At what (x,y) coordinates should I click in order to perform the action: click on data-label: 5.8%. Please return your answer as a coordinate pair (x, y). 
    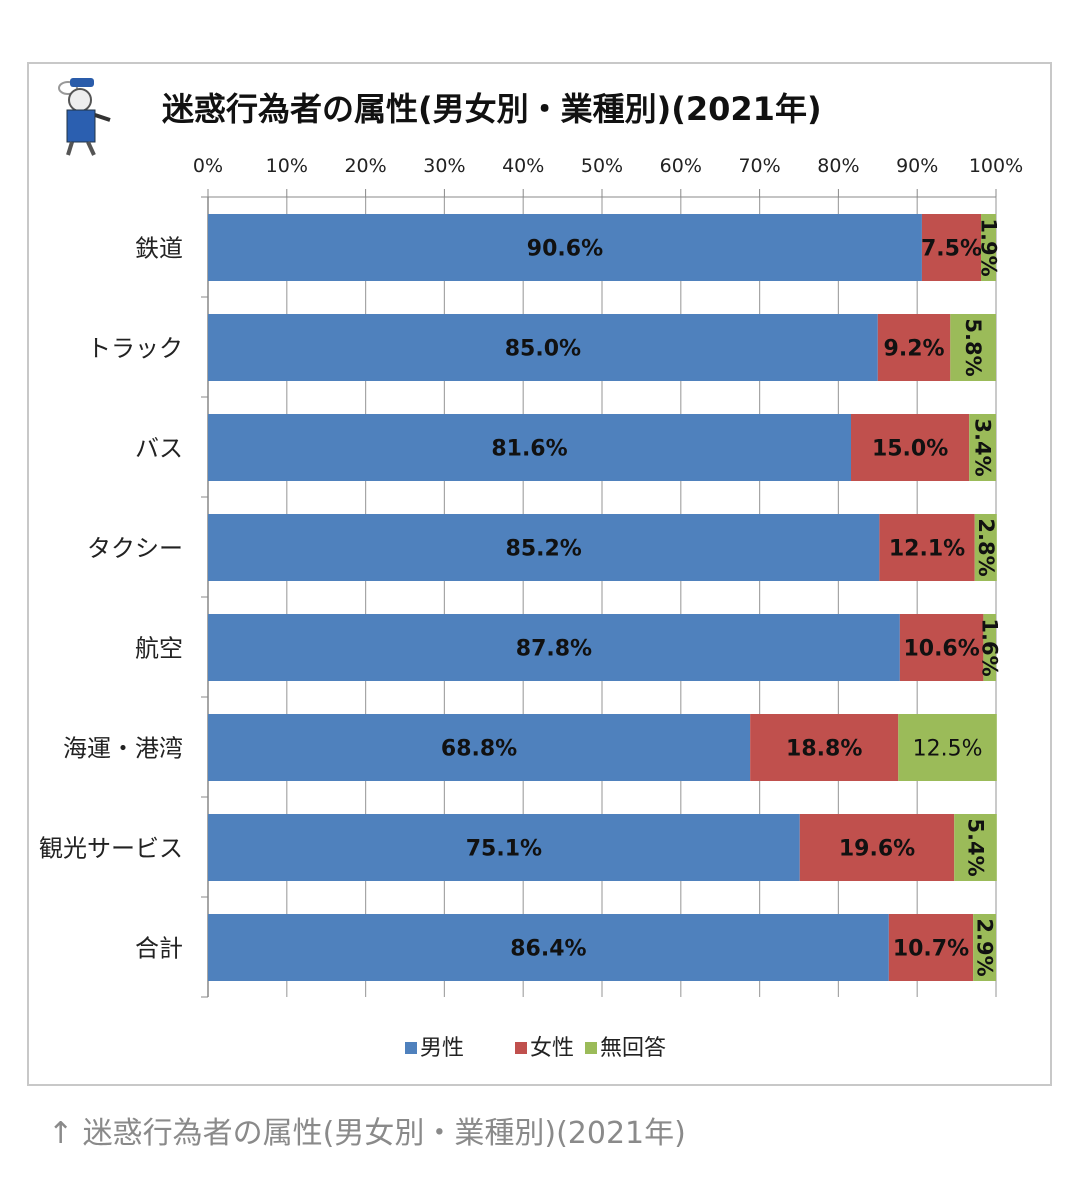
    Looking at the image, I should click on (973, 347).